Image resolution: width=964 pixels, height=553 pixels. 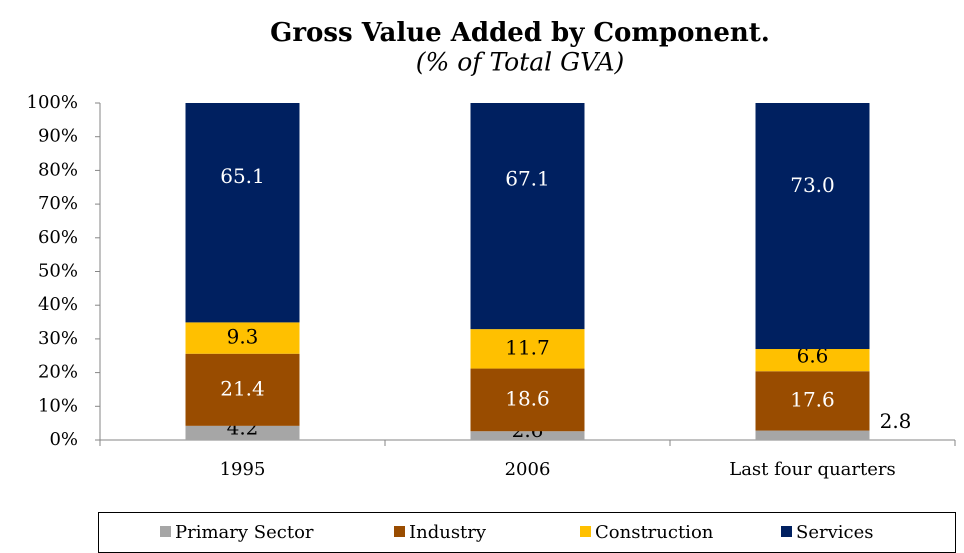 I want to click on x-tick-label: Last four quarters, so click(x=812, y=469).